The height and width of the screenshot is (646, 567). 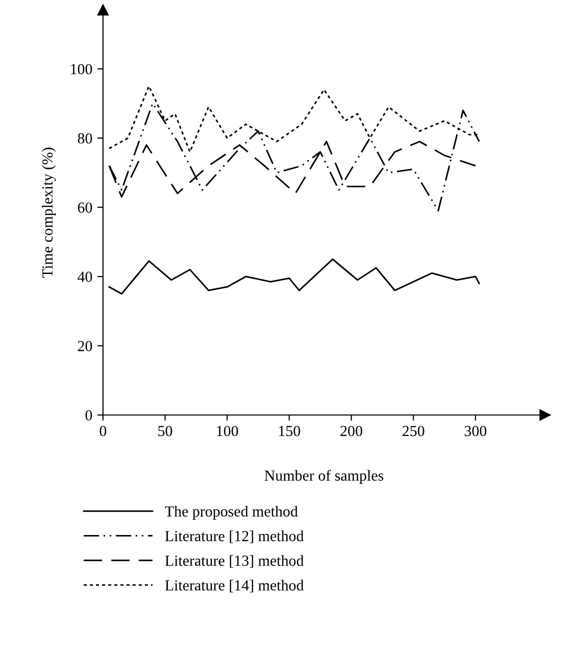 What do you see at coordinates (85, 277) in the screenshot?
I see `y-tick-label: 40` at bounding box center [85, 277].